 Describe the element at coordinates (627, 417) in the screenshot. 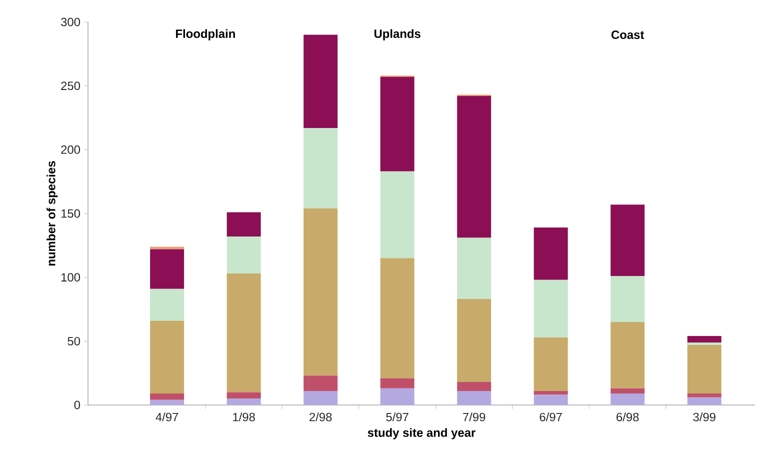

I see `x-tick-label: 6/98` at that location.